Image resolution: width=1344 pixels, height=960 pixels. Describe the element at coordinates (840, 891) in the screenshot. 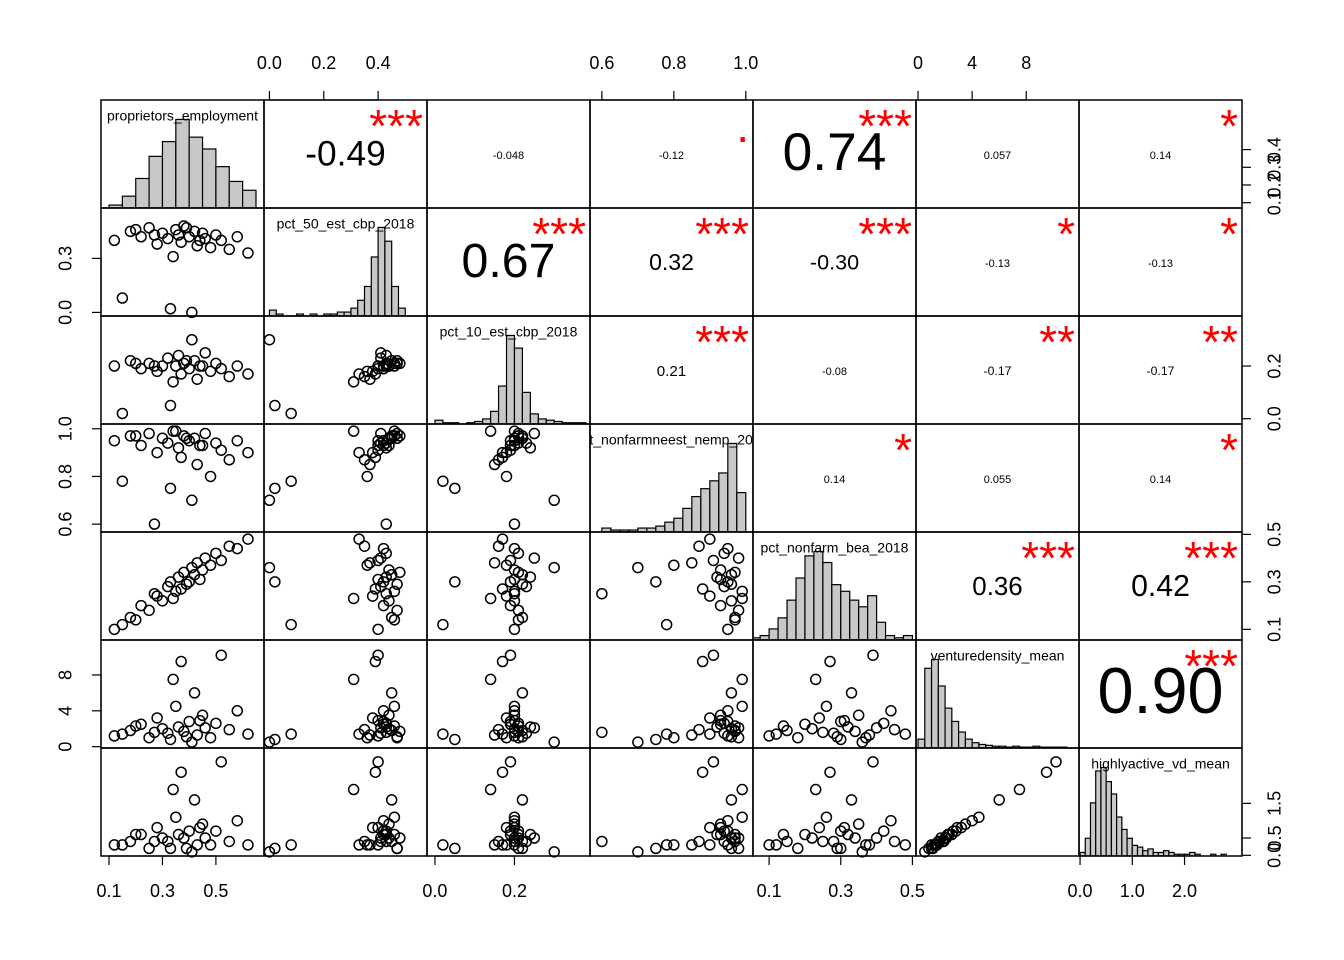

I see `x-tick-label: 0.3` at that location.